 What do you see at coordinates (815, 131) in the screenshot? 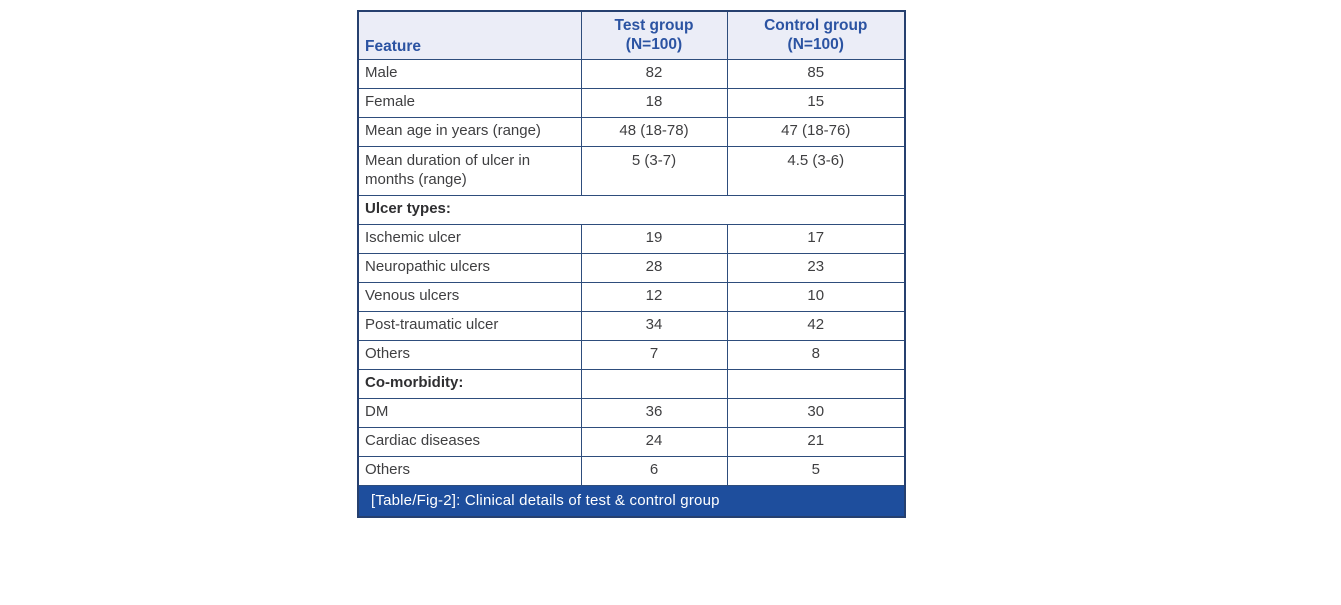
I see `control-value-cell: 47 (18-76)` at bounding box center [815, 131].